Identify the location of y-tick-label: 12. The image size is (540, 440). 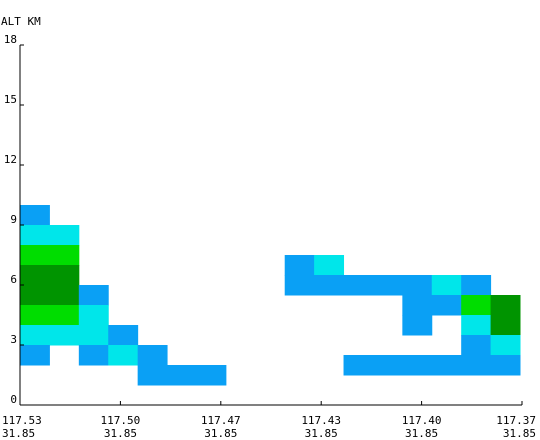
(10, 159).